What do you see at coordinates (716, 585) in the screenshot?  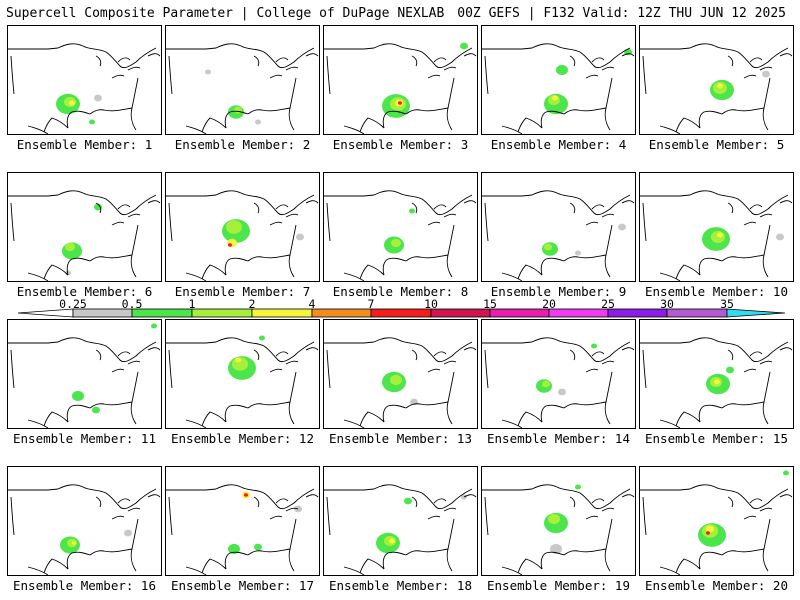 I see `member-label: Ensemble Member: 20` at bounding box center [716, 585].